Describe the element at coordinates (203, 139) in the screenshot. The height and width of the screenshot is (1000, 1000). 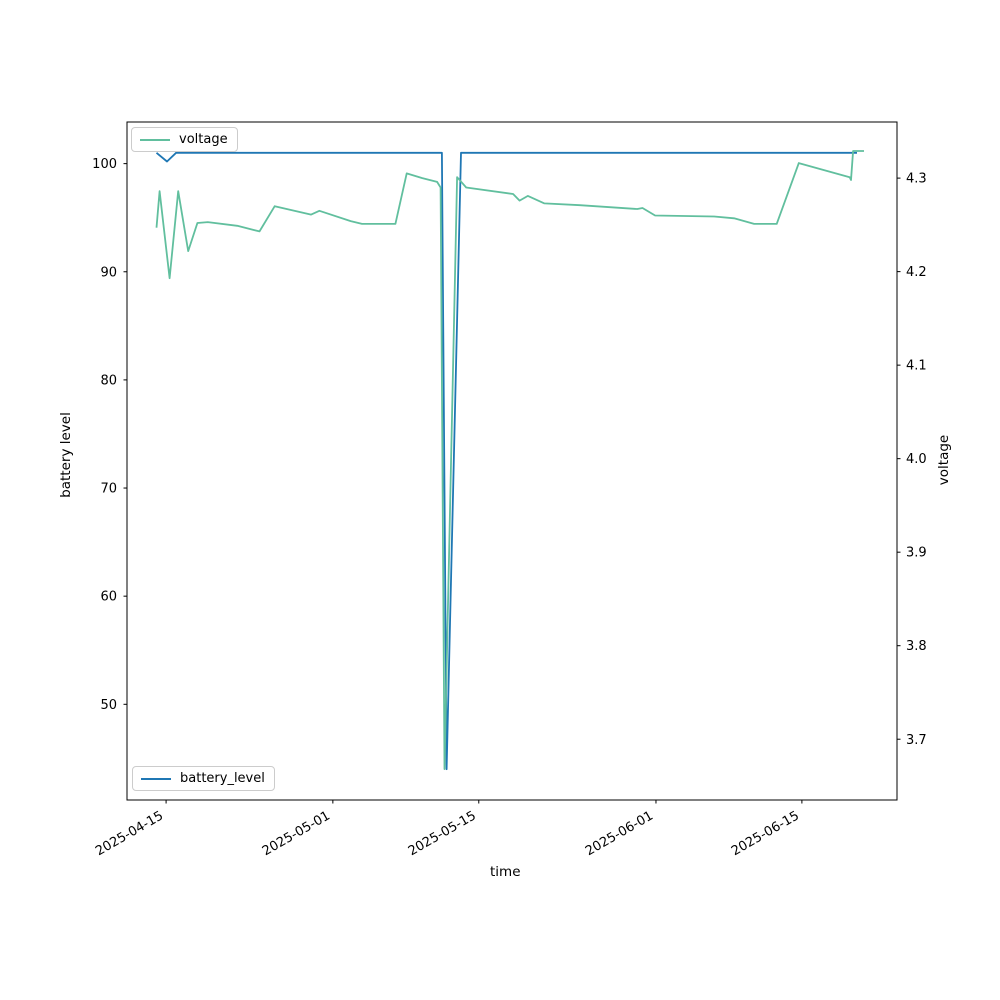
I see `voltage-legend-label: voltage` at that location.